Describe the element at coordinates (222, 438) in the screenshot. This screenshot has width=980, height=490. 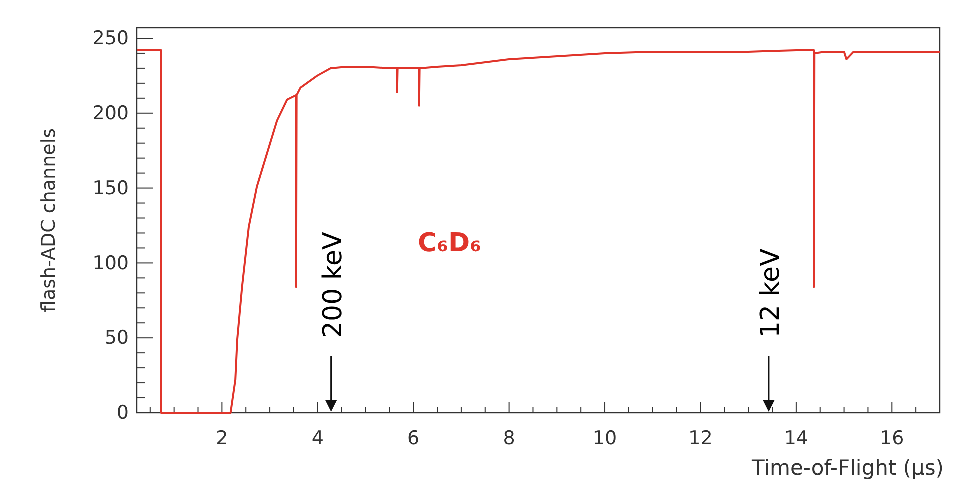
I see `x-tick-label: 2` at that location.